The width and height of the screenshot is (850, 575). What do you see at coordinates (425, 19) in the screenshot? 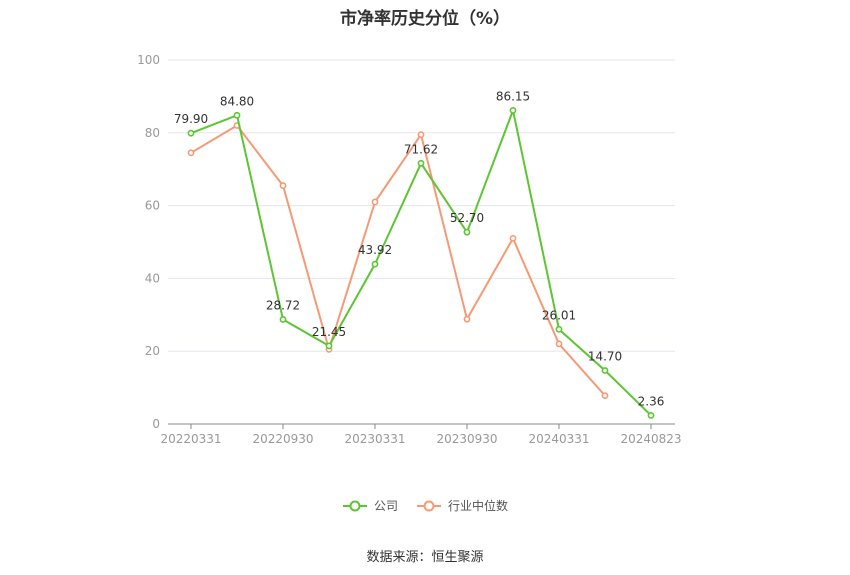
I see `chart-title: 市净率历史分位（%）` at bounding box center [425, 19].